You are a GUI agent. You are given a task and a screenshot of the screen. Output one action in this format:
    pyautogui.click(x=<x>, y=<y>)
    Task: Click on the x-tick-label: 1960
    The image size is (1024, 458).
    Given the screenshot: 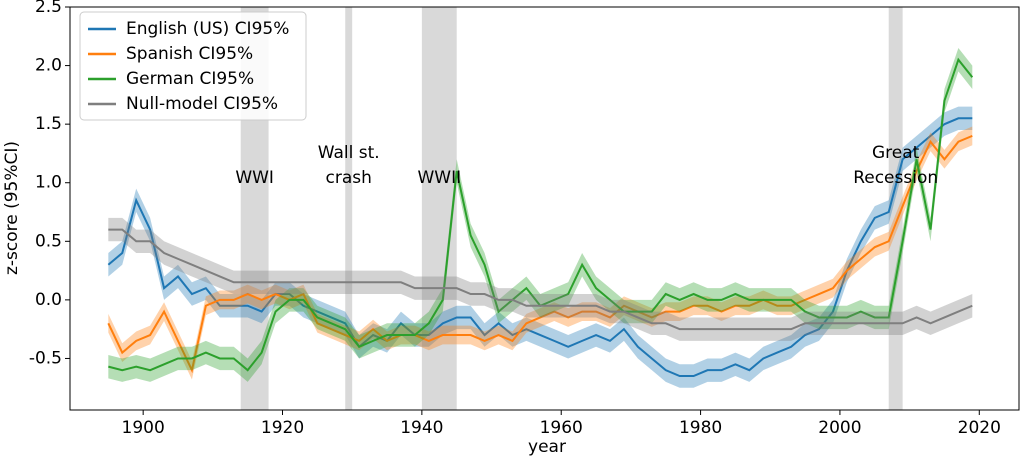 What is the action you would take?
    pyautogui.click(x=561, y=428)
    